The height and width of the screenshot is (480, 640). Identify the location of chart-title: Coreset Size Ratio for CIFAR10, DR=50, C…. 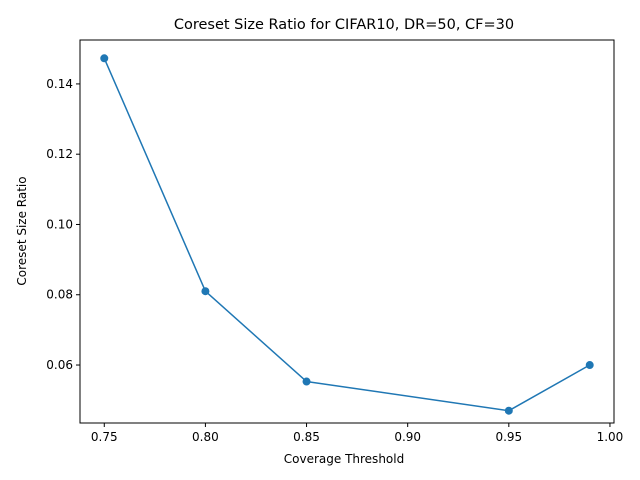
(344, 25).